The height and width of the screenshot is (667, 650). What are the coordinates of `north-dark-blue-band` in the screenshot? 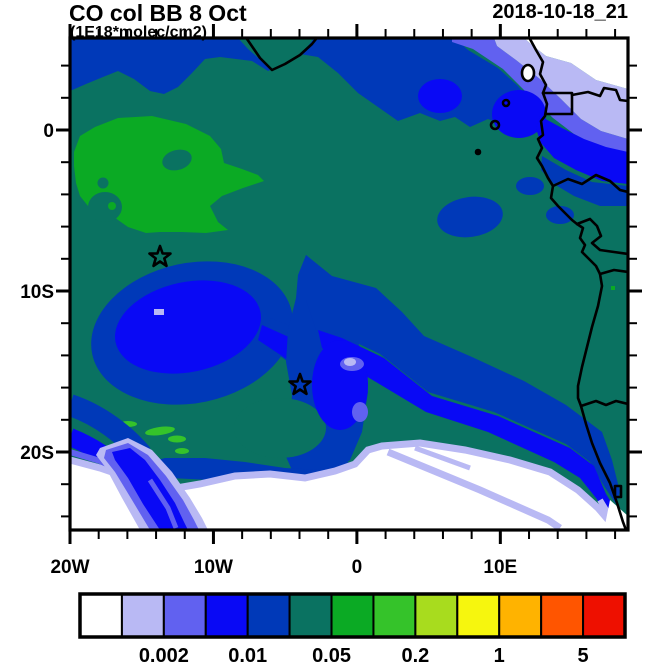 It's located at (304, 85).